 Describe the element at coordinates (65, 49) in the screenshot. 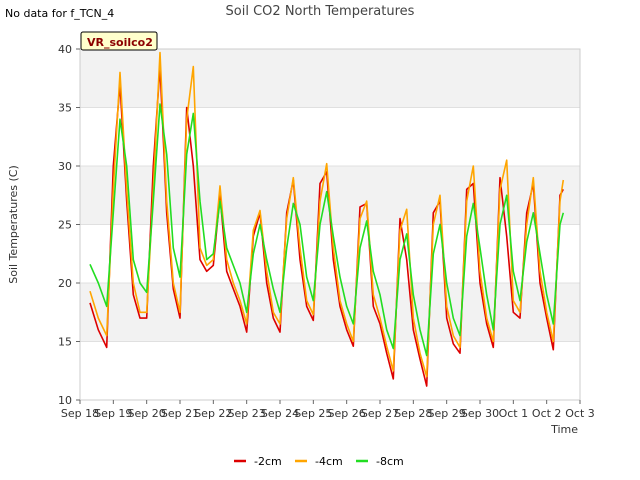

I see `y-tick-label: 40` at that location.